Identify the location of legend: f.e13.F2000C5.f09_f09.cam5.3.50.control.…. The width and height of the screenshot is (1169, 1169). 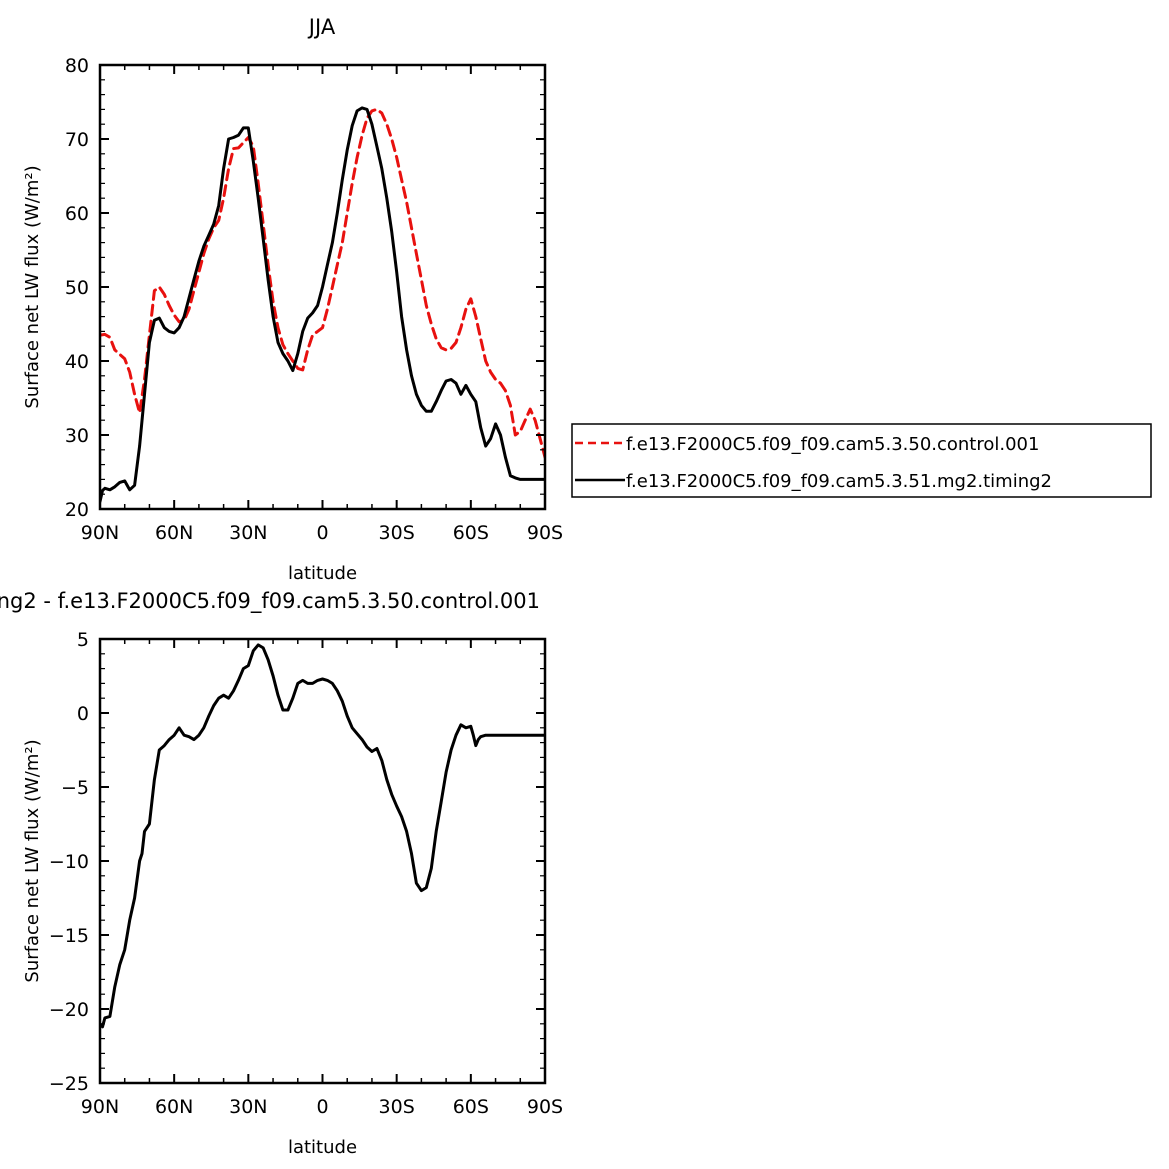
(861, 460).